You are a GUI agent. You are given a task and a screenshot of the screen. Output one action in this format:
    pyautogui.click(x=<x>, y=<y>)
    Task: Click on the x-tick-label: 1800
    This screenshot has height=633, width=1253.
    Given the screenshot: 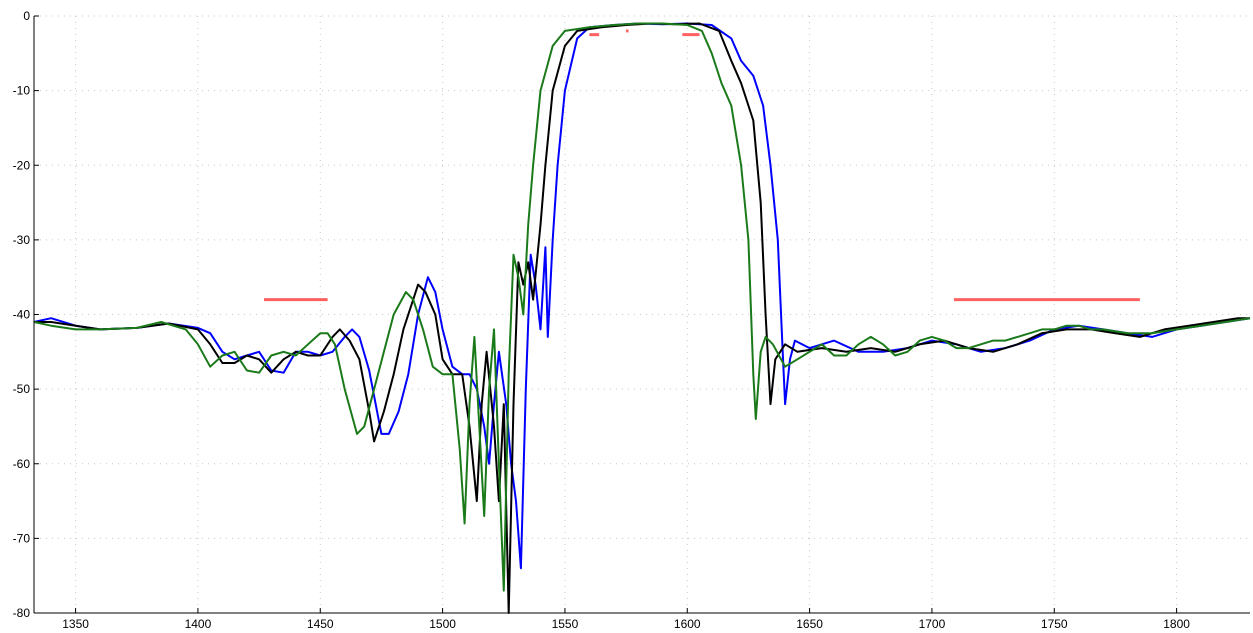 What is the action you would take?
    pyautogui.click(x=1176, y=624)
    